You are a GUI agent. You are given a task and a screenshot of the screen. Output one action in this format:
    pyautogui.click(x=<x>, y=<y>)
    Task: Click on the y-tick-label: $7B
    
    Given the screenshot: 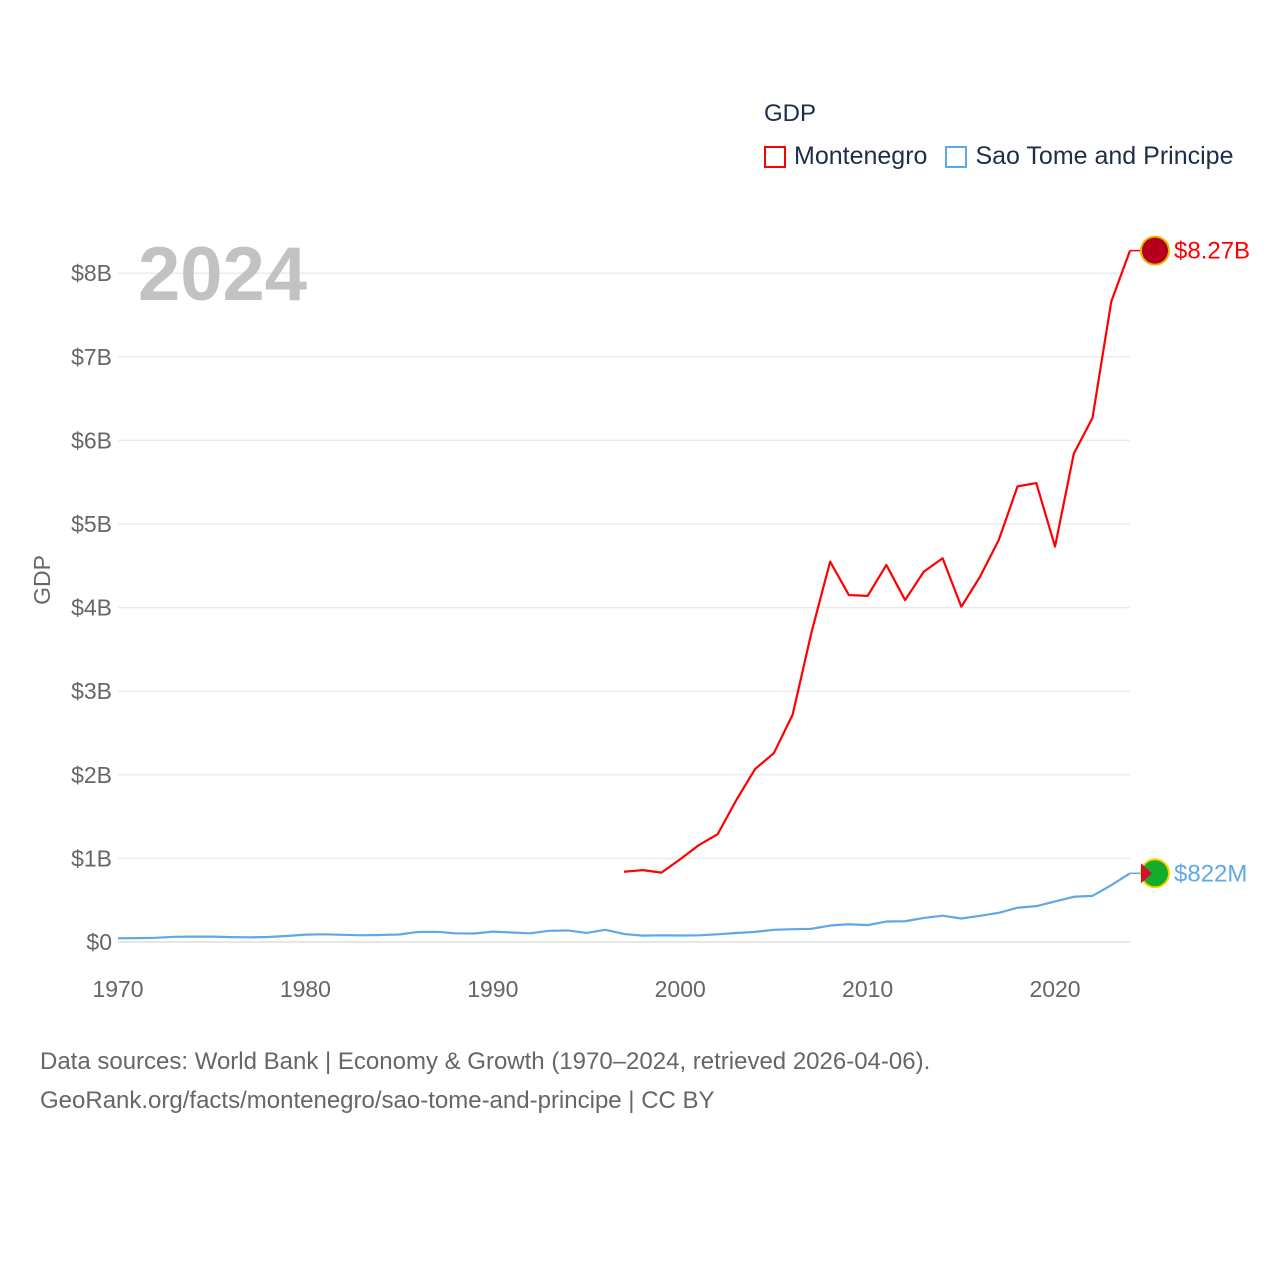 What is the action you would take?
    pyautogui.click(x=91, y=357)
    